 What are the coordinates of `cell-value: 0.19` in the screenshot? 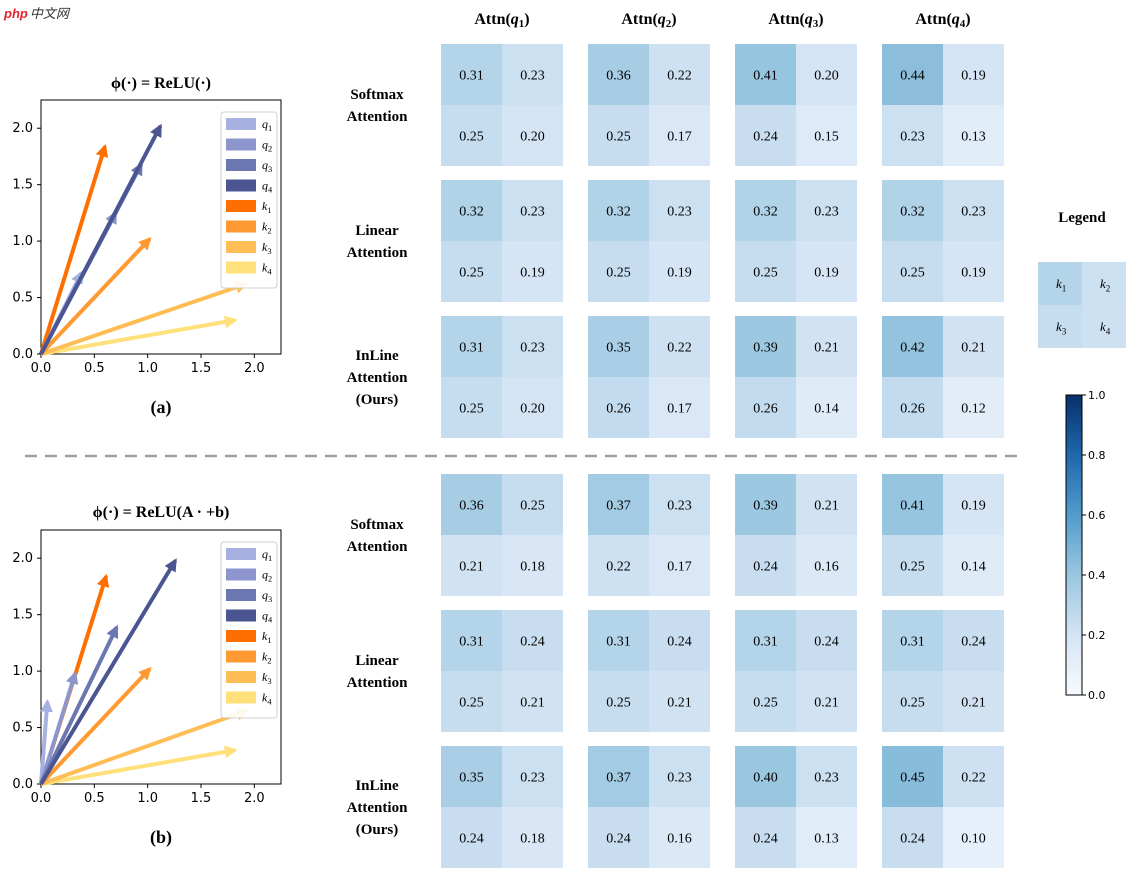 It's located at (973, 506).